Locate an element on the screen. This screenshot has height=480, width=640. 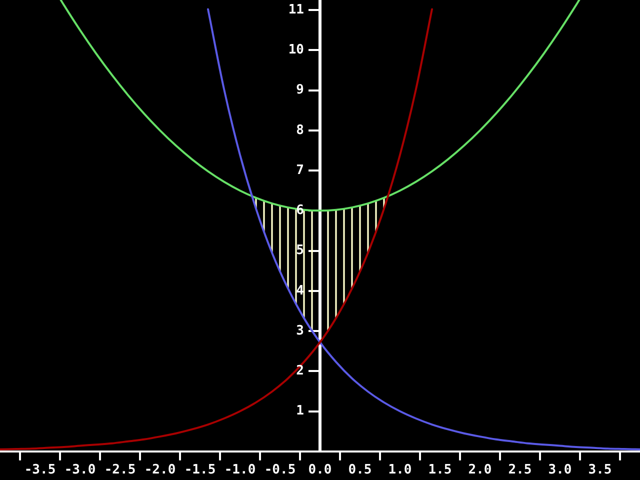
x-tick-label: 2.5 is located at coordinates (520, 470).